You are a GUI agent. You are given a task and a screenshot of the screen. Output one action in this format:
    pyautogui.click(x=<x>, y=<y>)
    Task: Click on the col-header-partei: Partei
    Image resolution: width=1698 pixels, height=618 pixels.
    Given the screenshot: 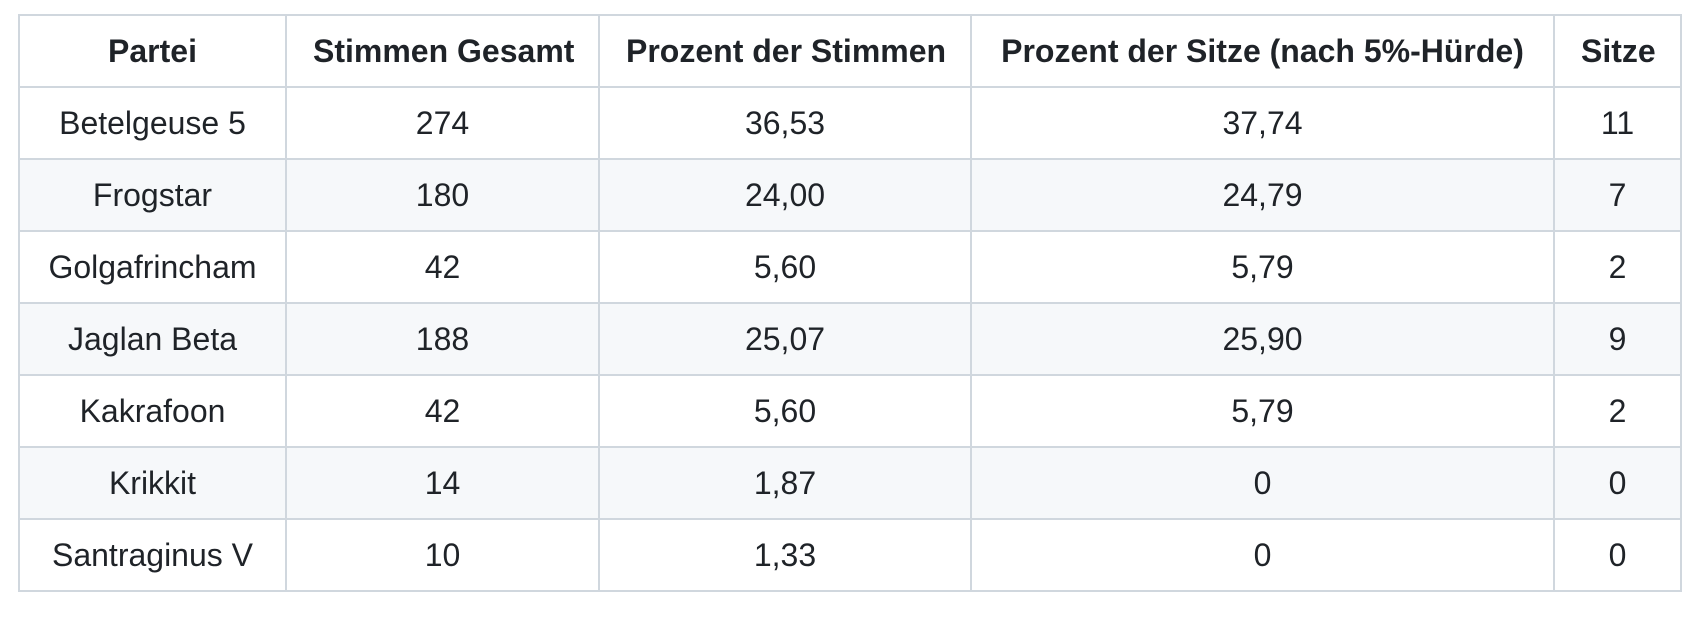 What is the action you would take?
    pyautogui.click(x=152, y=51)
    